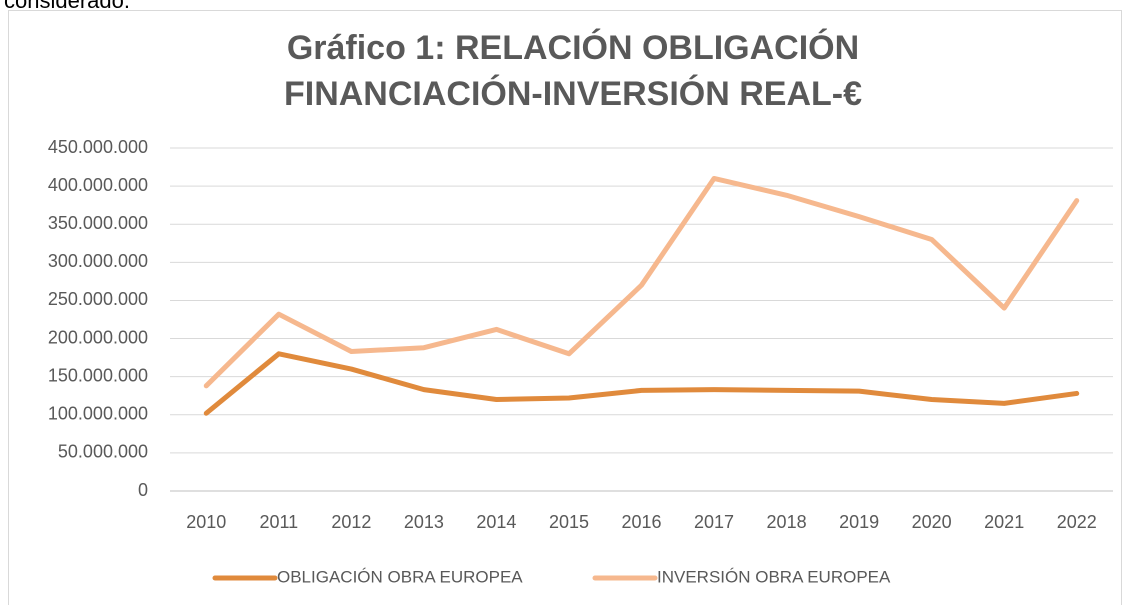  Describe the element at coordinates (98, 185) in the screenshot. I see `y-tick-label: 400.000.000` at that location.